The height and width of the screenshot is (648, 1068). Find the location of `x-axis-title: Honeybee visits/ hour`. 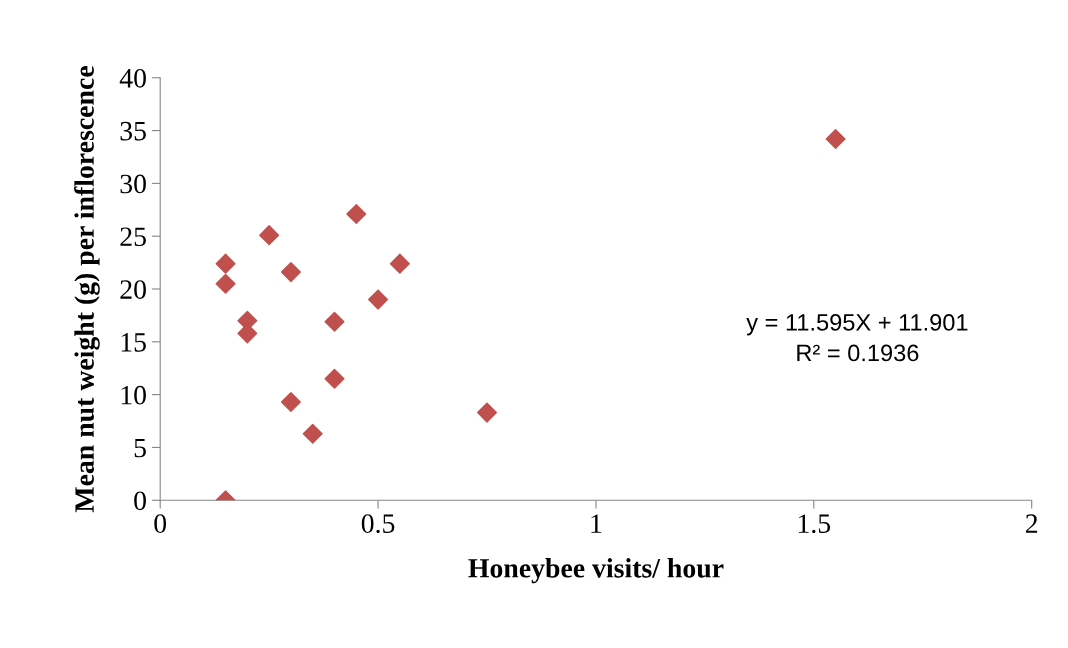

x-axis-title: Honeybee visits/ hour is located at coordinates (596, 571).